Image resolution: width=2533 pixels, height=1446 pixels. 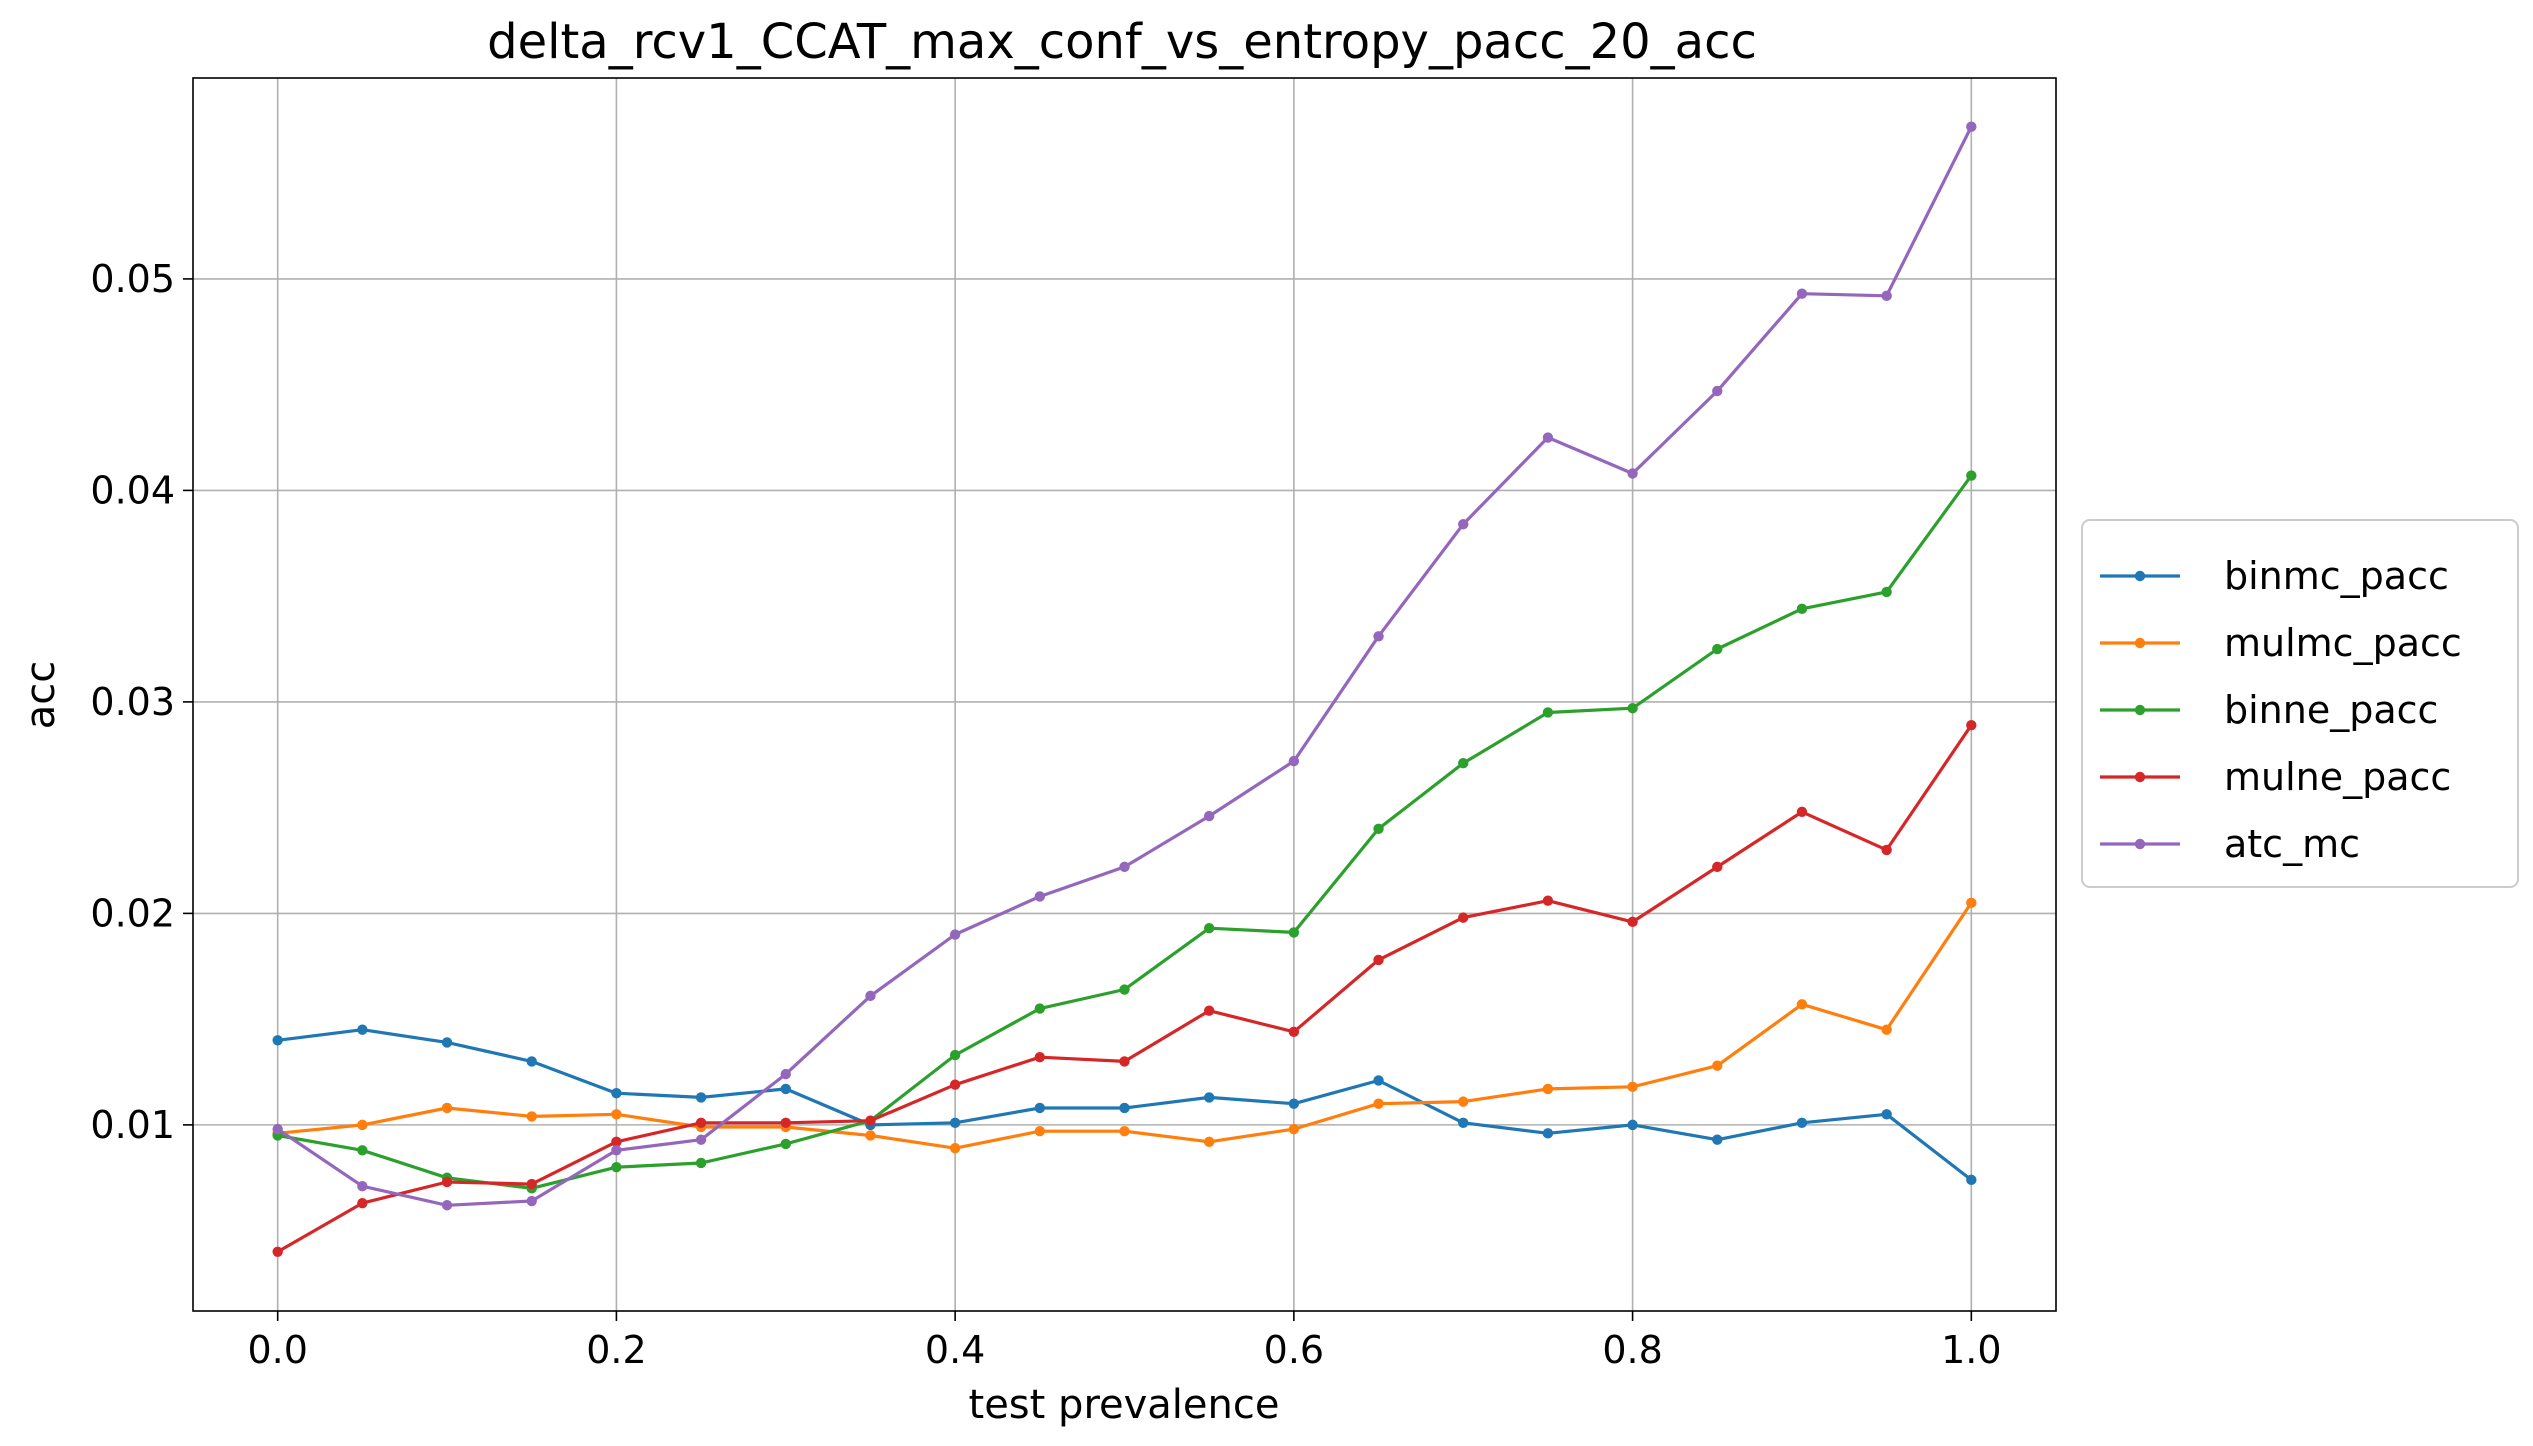 What do you see at coordinates (2337, 777) in the screenshot?
I see `legend-label: mulne_pacc` at bounding box center [2337, 777].